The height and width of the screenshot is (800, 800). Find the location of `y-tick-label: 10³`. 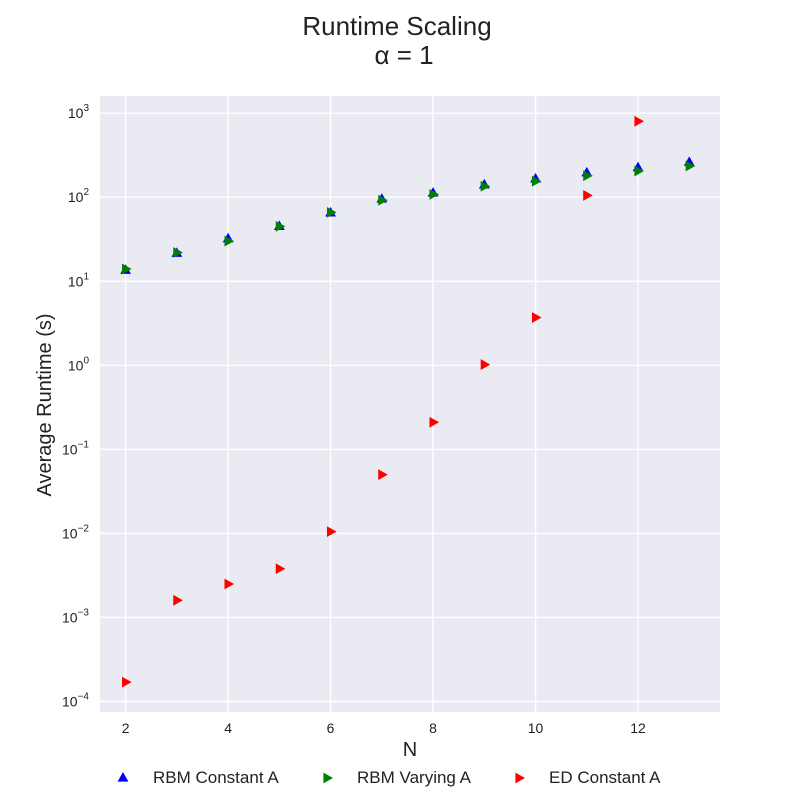

y-tick-label: 10³ is located at coordinates (79, 112).